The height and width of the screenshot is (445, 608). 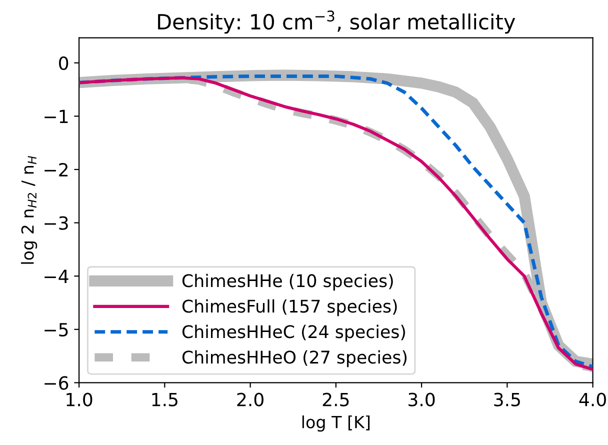 I want to click on legend-label: ChimesHHeO (27 species), so click(x=294, y=359).